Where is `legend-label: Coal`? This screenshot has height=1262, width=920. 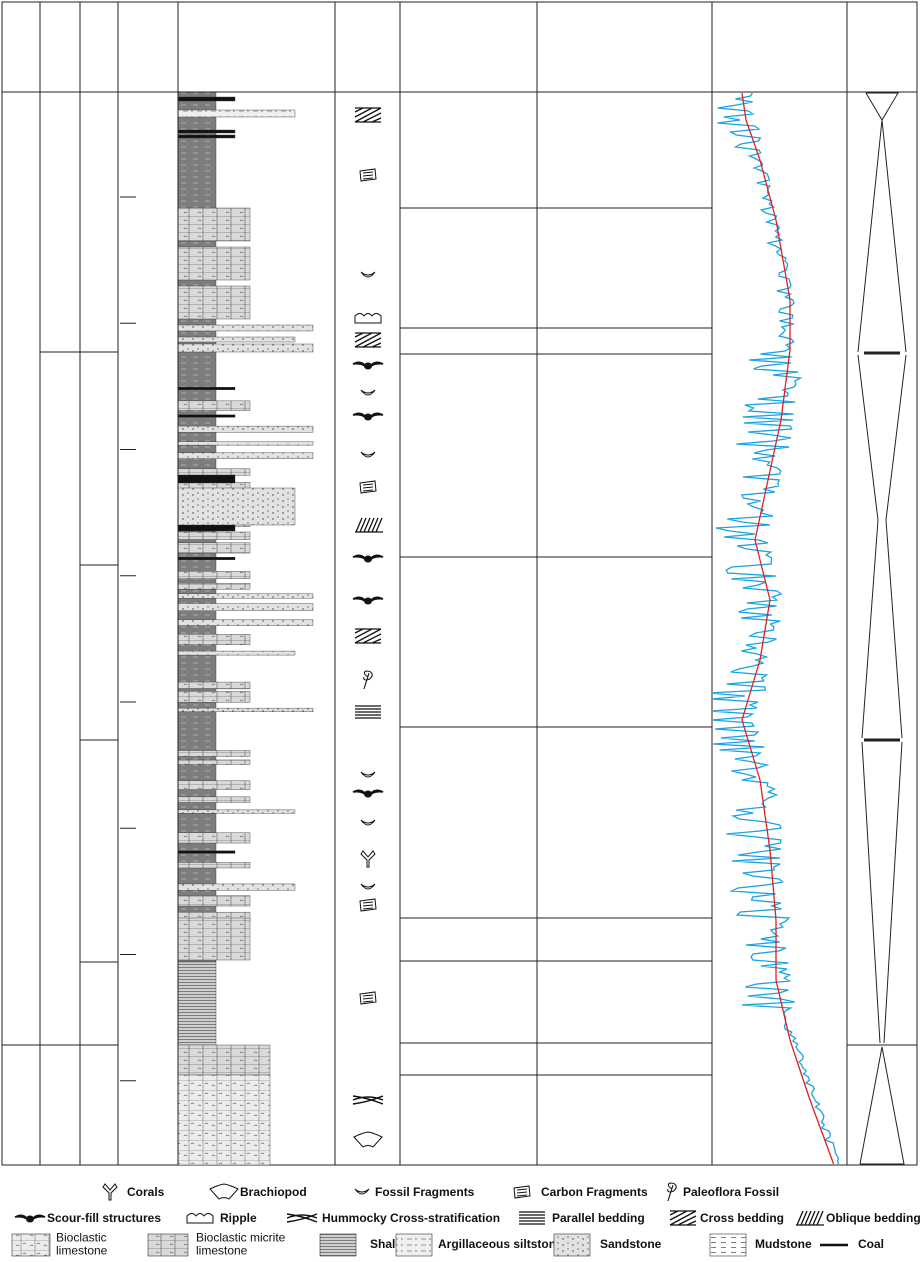 legend-label: Coal is located at coordinates (871, 1244).